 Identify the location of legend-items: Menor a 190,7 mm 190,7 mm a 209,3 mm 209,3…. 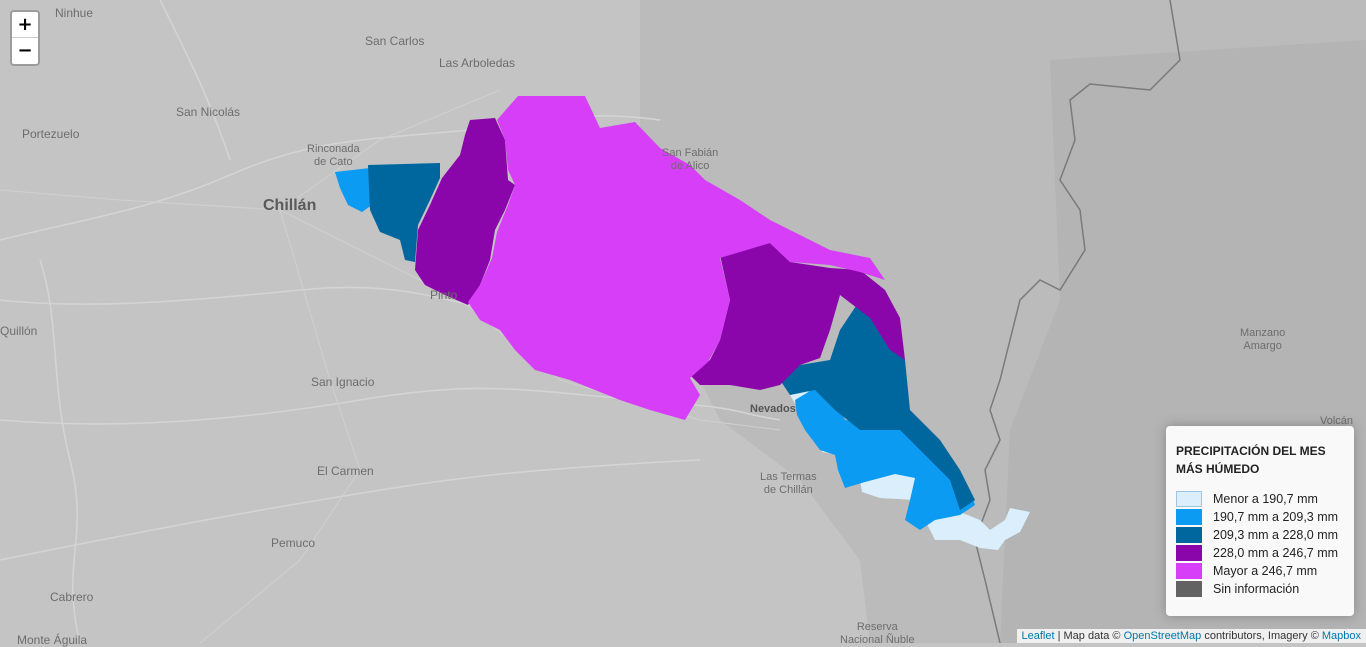
(1260, 544).